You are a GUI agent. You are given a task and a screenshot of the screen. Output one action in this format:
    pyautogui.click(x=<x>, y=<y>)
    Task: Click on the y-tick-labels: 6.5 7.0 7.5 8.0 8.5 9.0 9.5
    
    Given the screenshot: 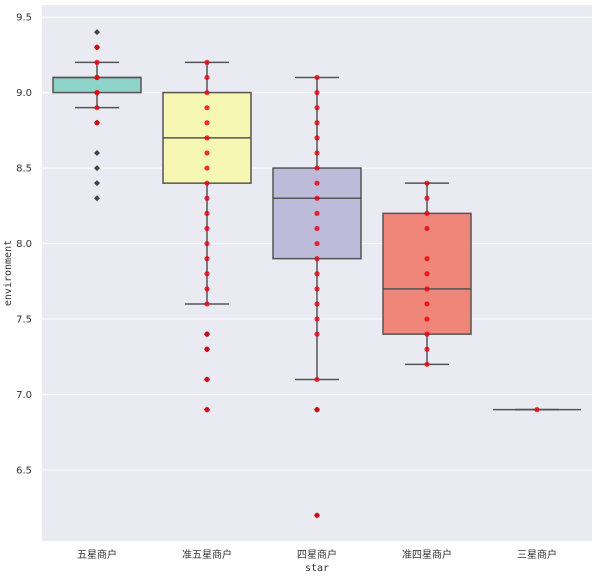 What is the action you would take?
    pyautogui.click(x=24, y=245)
    